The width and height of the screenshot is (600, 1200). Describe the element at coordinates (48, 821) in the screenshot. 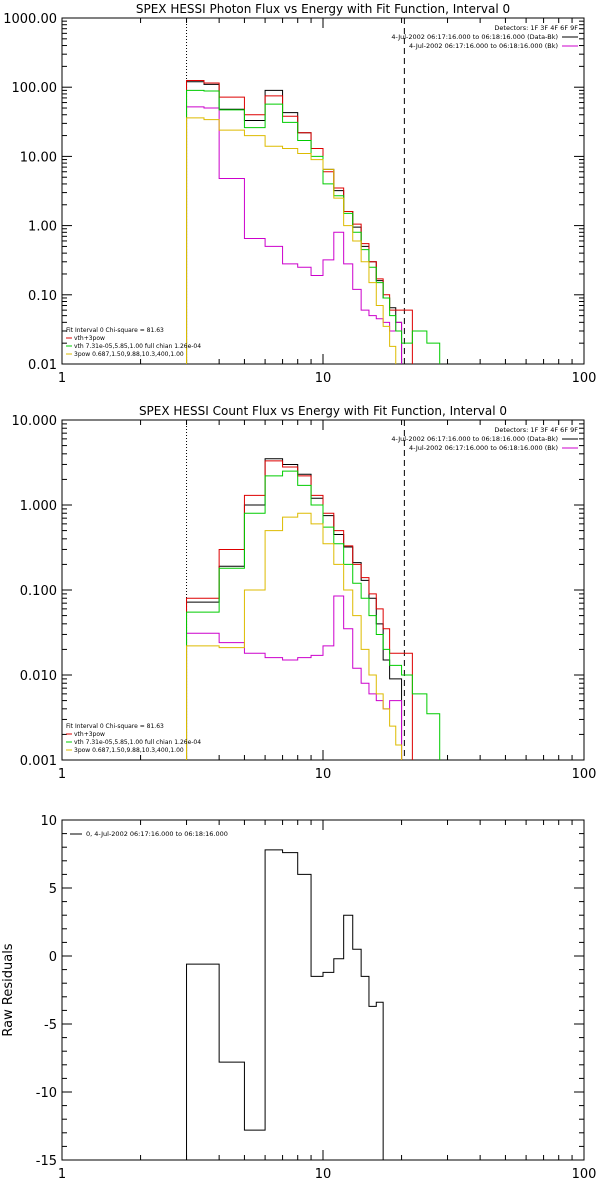

I see `y-tick-label: 10` at that location.